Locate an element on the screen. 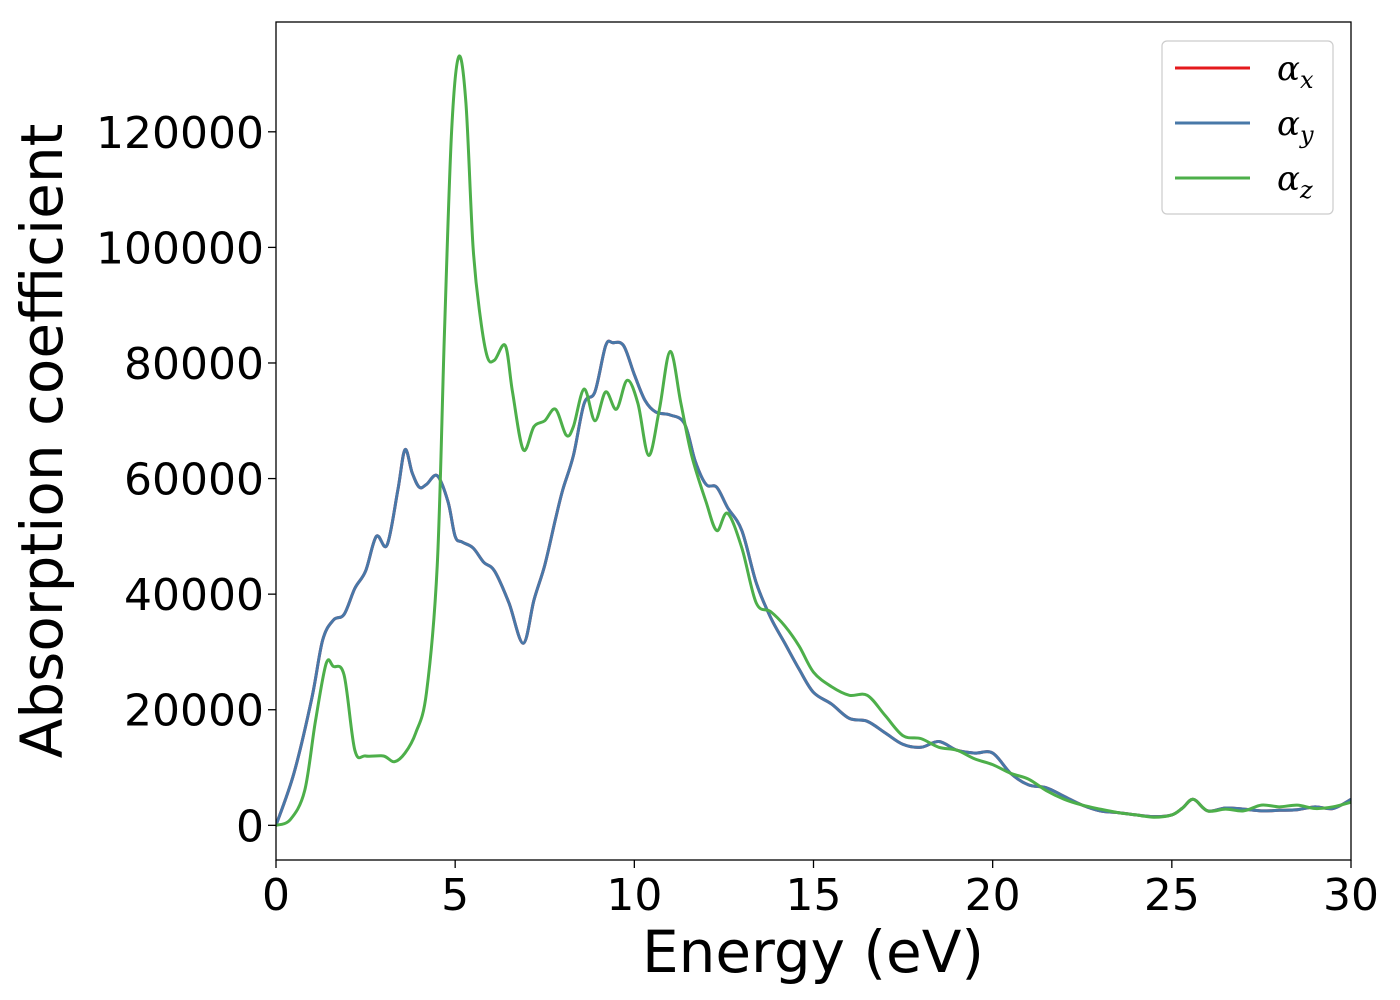 The image size is (1400, 1000). x-tick-label: 15 is located at coordinates (814, 895).